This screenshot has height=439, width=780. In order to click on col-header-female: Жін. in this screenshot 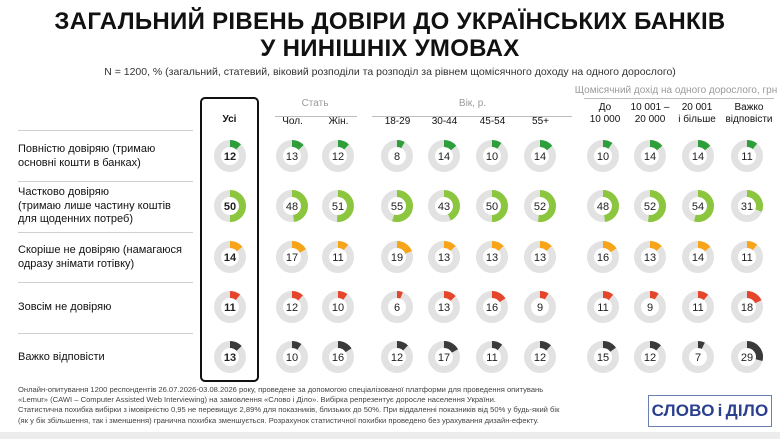, I will do `click(338, 121)`.